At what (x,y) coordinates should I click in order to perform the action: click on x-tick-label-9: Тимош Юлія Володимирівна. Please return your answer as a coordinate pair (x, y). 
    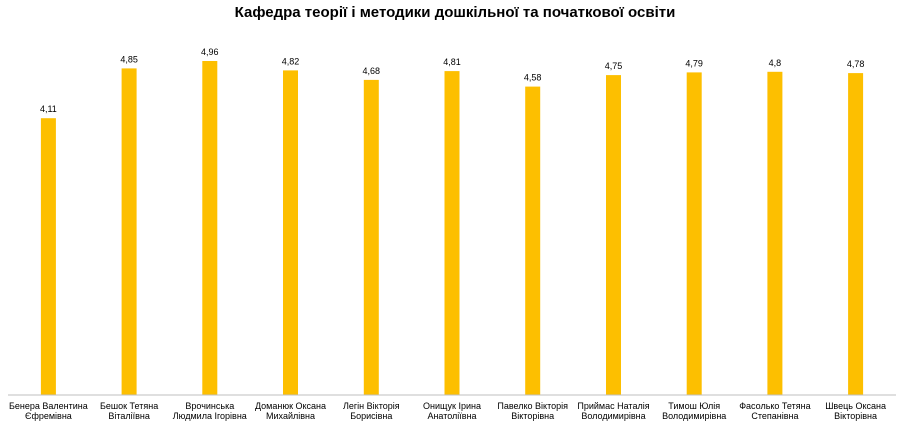
    Looking at the image, I should click on (694, 411).